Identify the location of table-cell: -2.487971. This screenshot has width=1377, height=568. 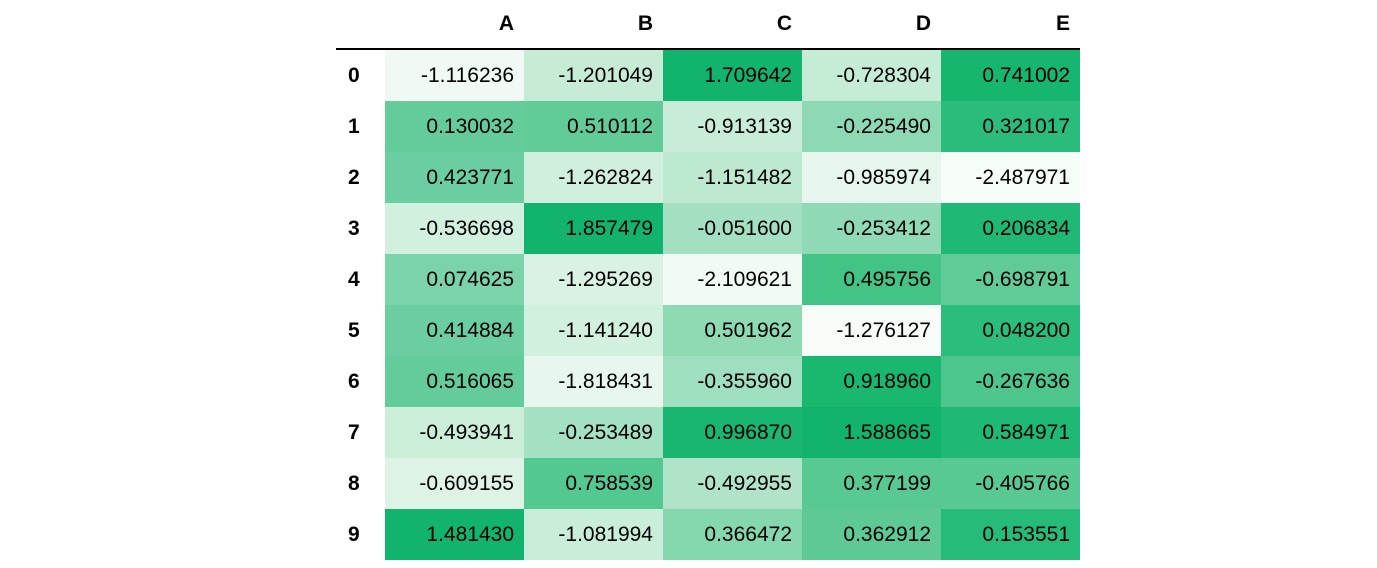
(1010, 177).